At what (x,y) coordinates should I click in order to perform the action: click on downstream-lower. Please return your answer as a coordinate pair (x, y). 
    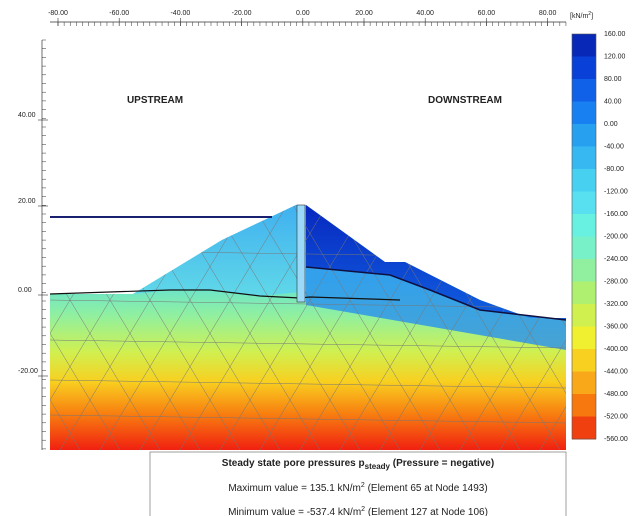
    Looking at the image, I should click on (436, 308).